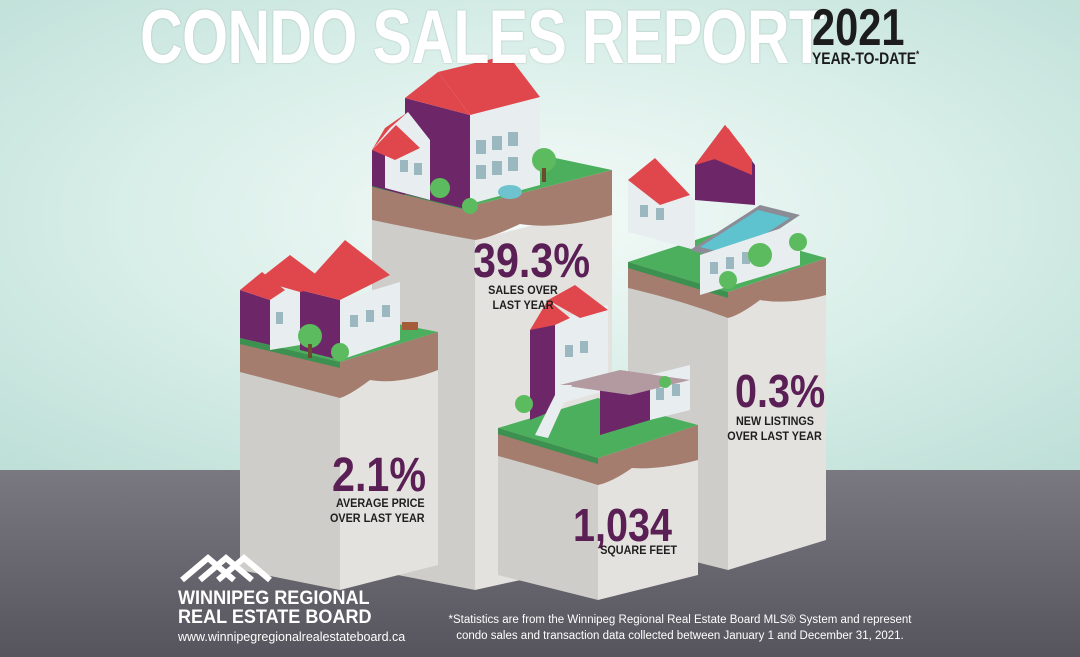 This screenshot has height=657, width=1080. What do you see at coordinates (774, 421) in the screenshot?
I see `new-listings-stat-label-1: NEW LISTINGS` at bounding box center [774, 421].